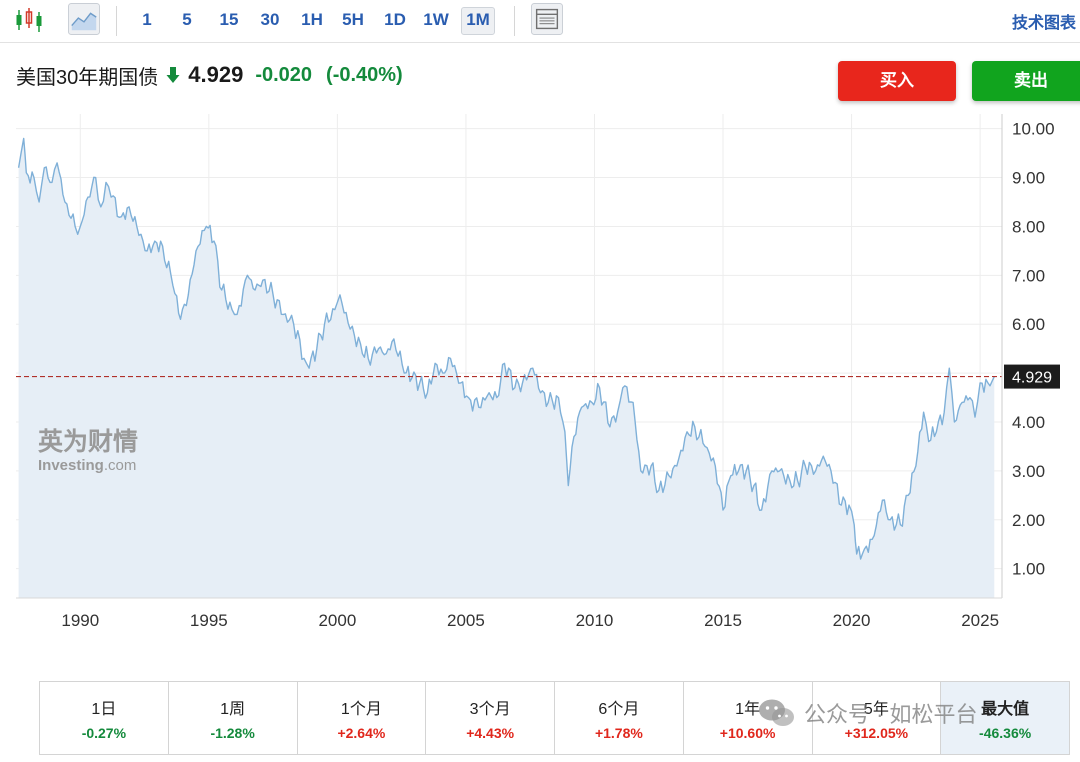 The image size is (1080, 762). I want to click on investing-logo: 英为财情 Investing.com, so click(88, 450).